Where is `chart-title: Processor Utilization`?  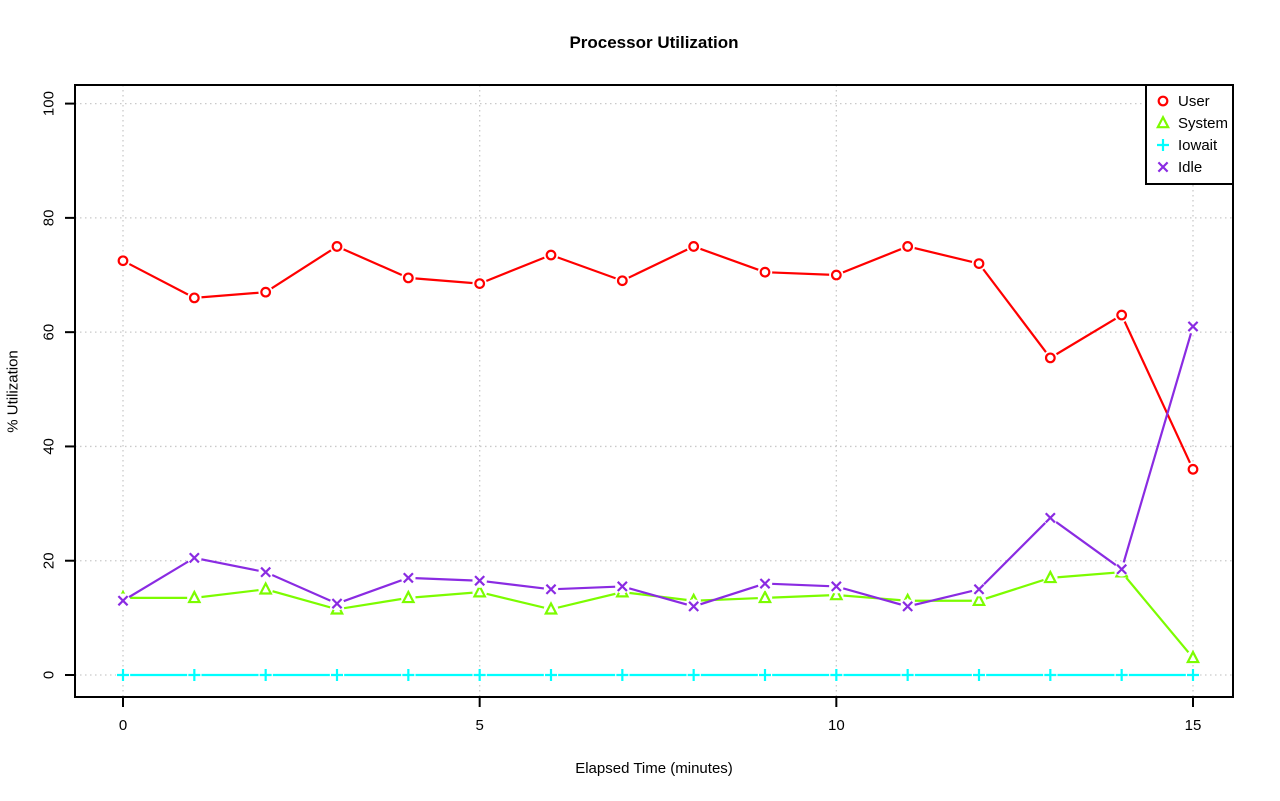 chart-title: Processor Utilization is located at coordinates (654, 42).